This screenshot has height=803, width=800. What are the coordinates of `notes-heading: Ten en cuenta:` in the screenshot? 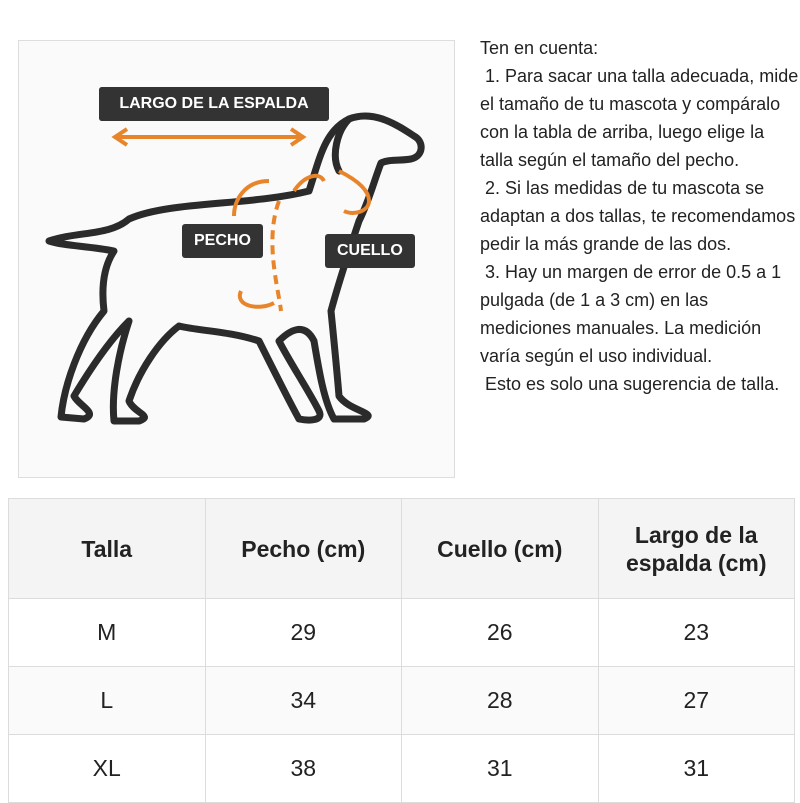 It's located at (539, 48).